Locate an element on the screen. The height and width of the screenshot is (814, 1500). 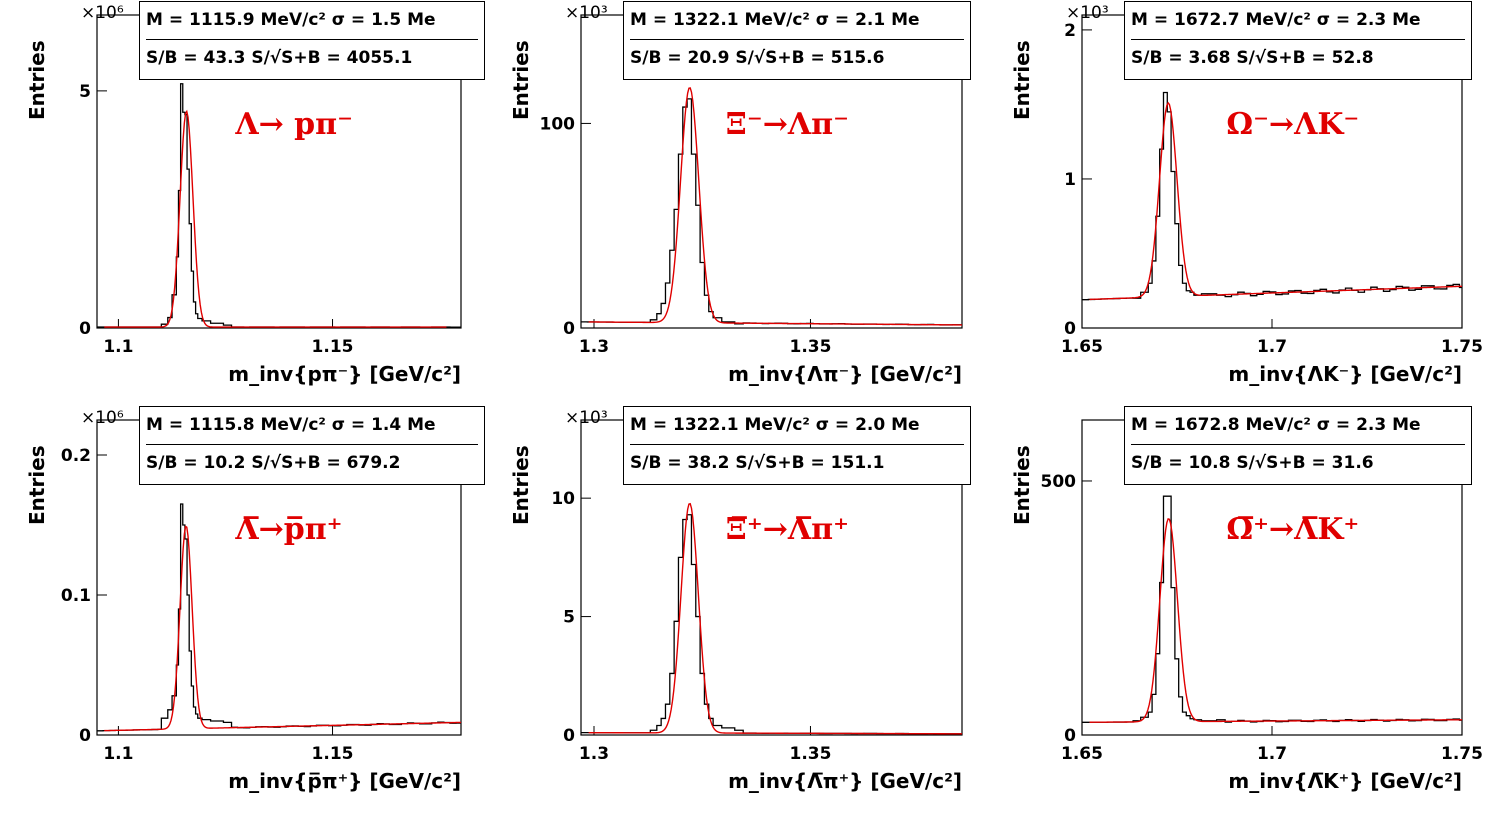
y-tick-label: 1 is located at coordinates (1070, 180).